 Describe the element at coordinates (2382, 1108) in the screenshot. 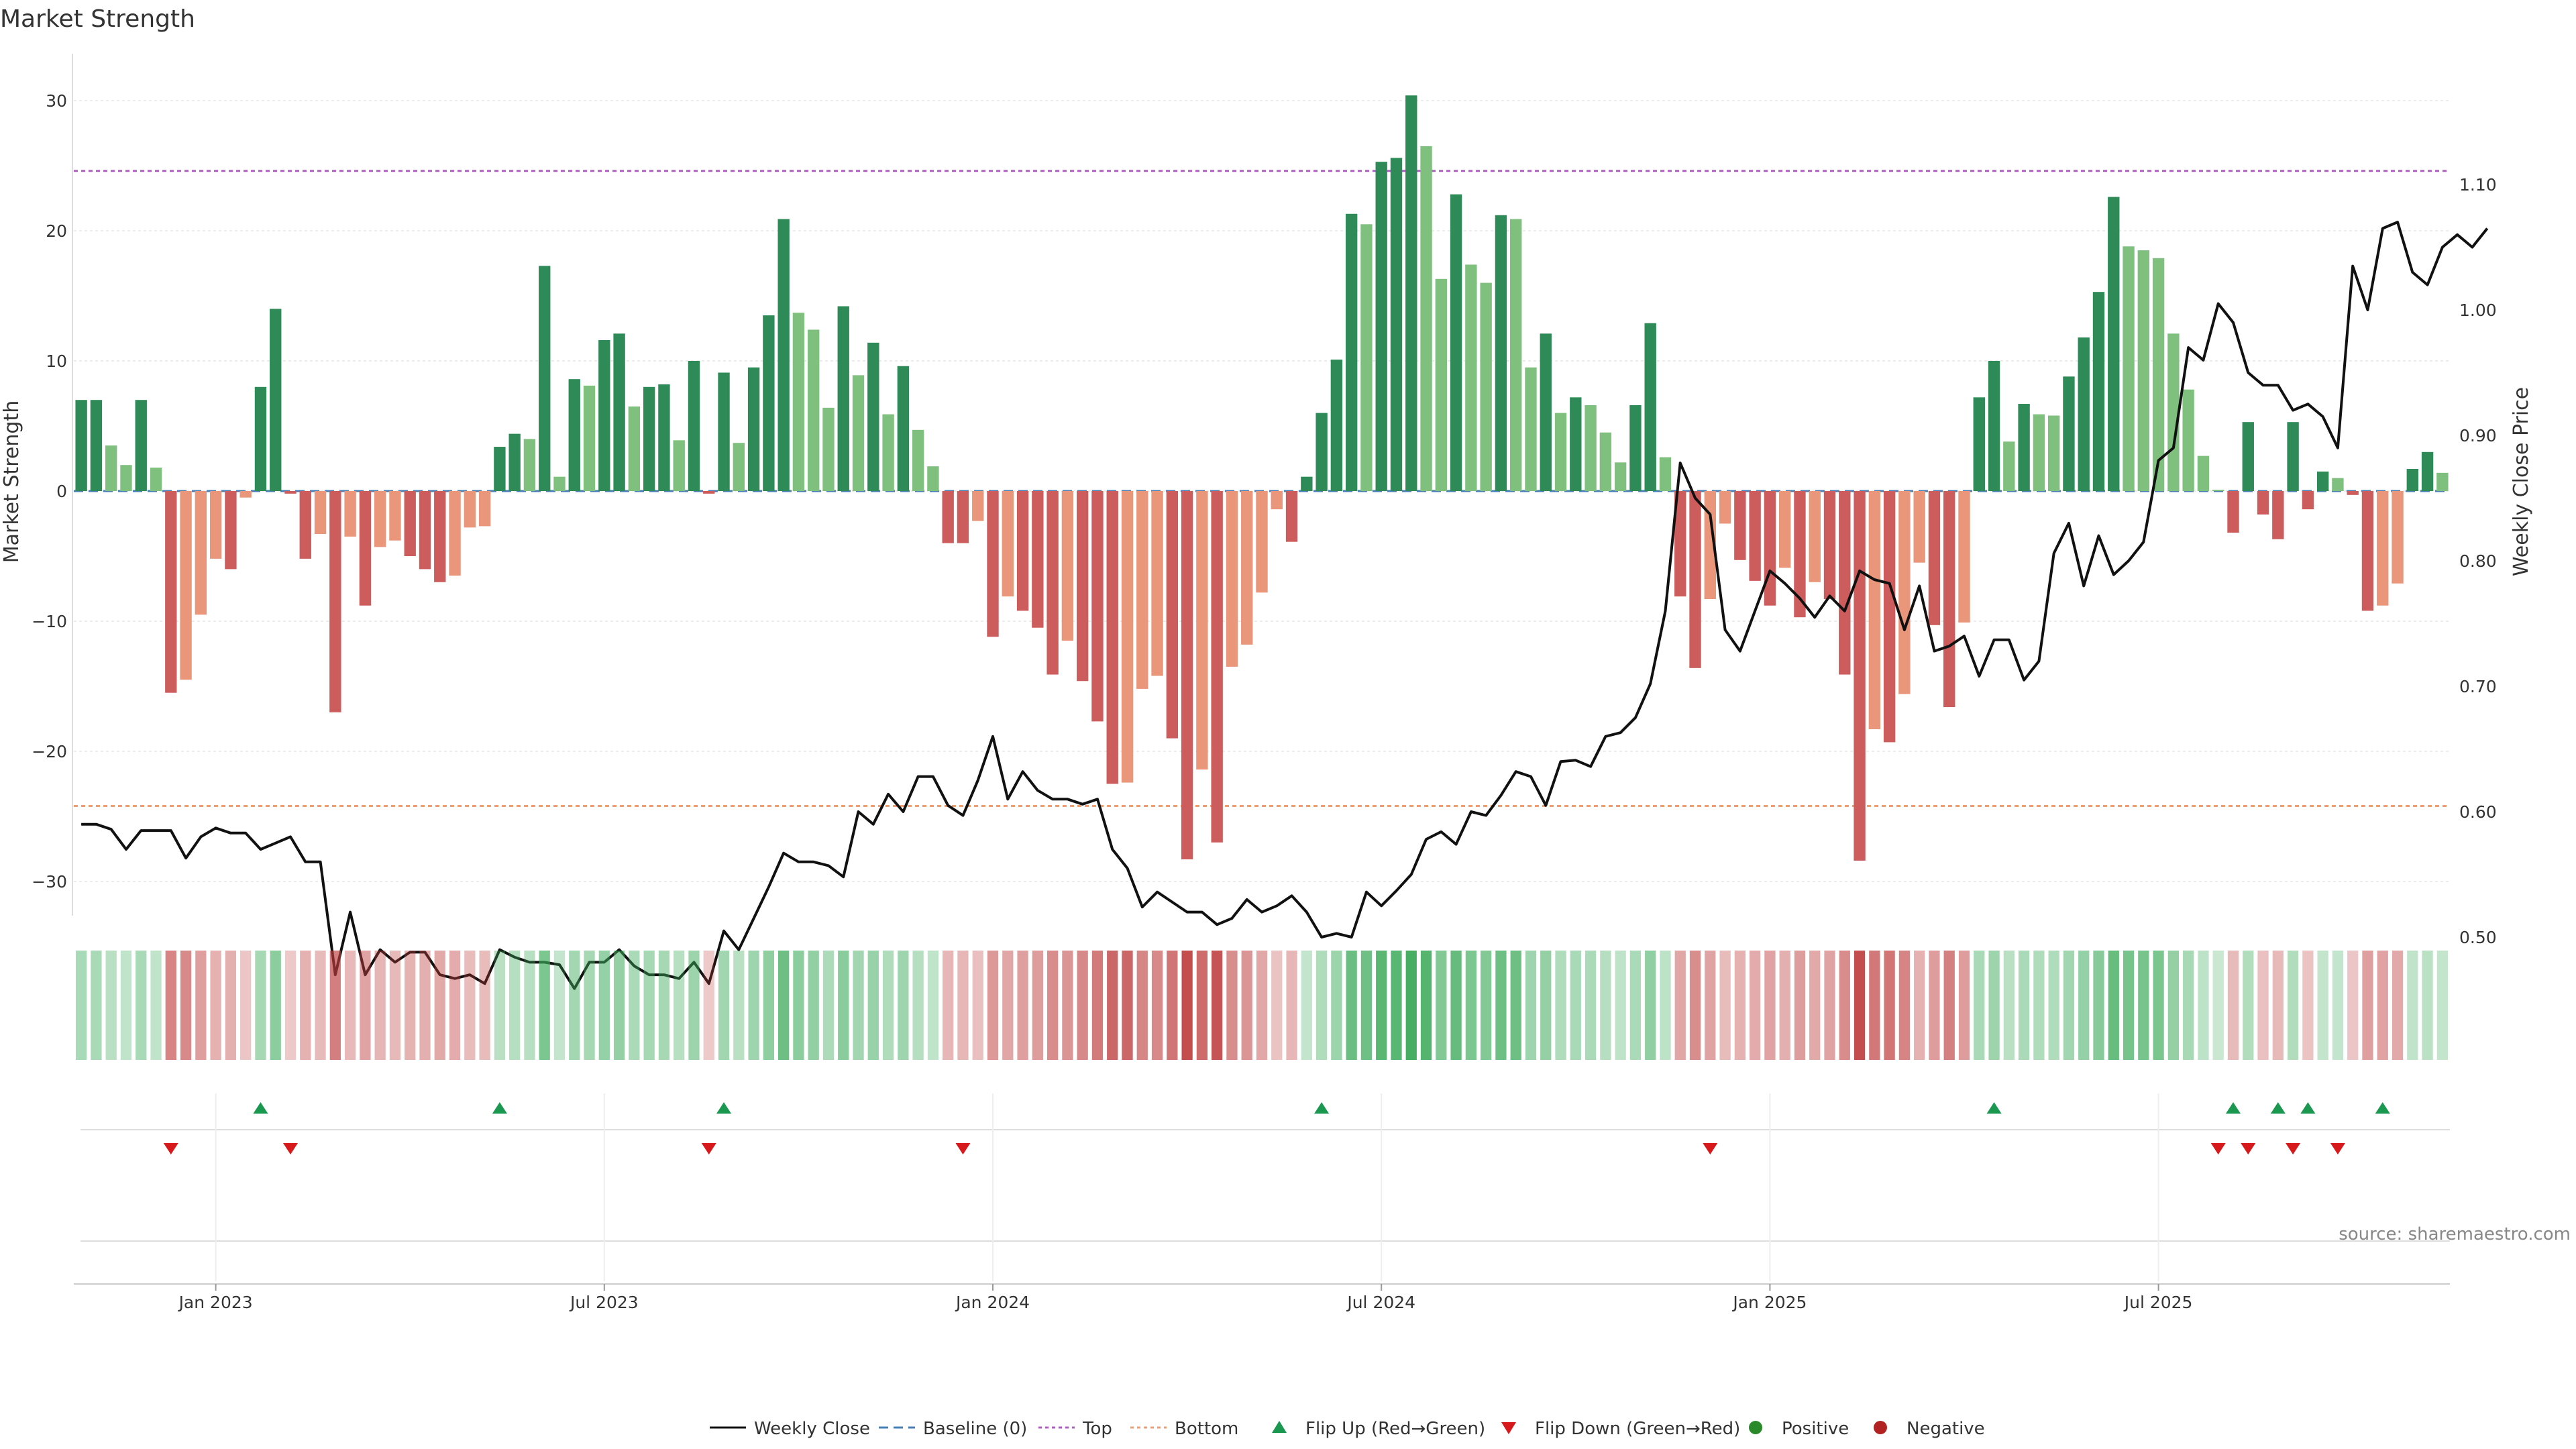

I see `flip-up-marker` at that location.